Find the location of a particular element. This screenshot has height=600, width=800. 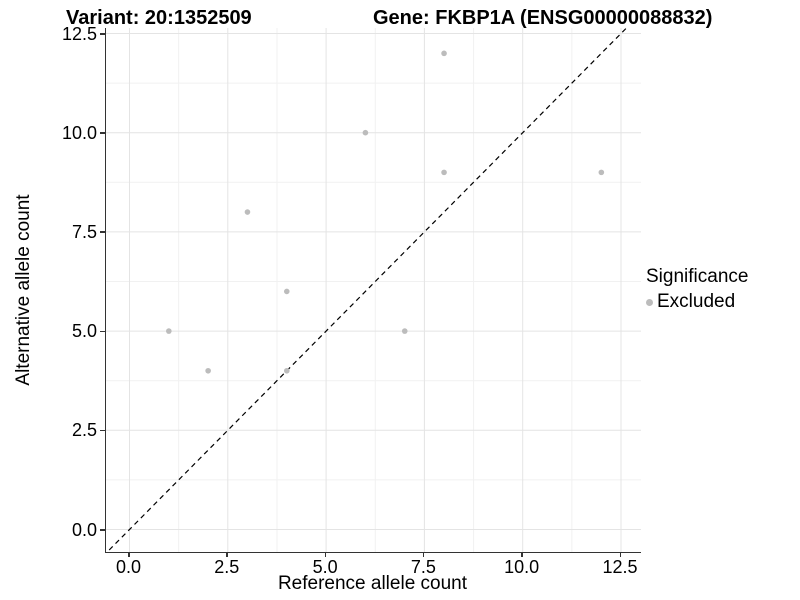

legend-title: Significance is located at coordinates (697, 276).